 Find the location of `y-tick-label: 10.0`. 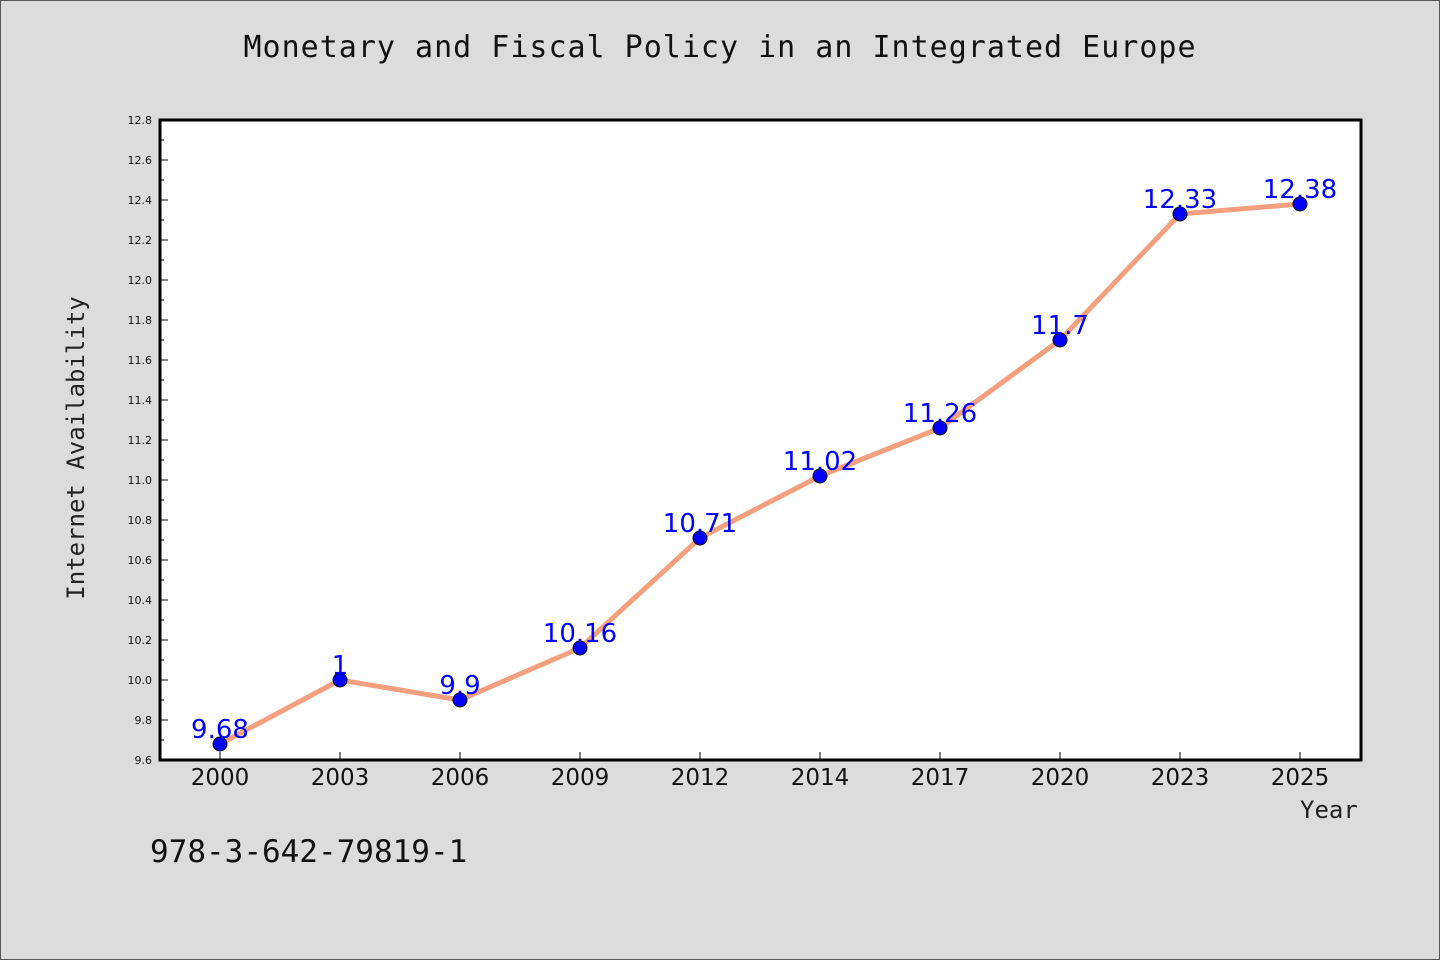

y-tick-label: 10.0 is located at coordinates (140, 680).